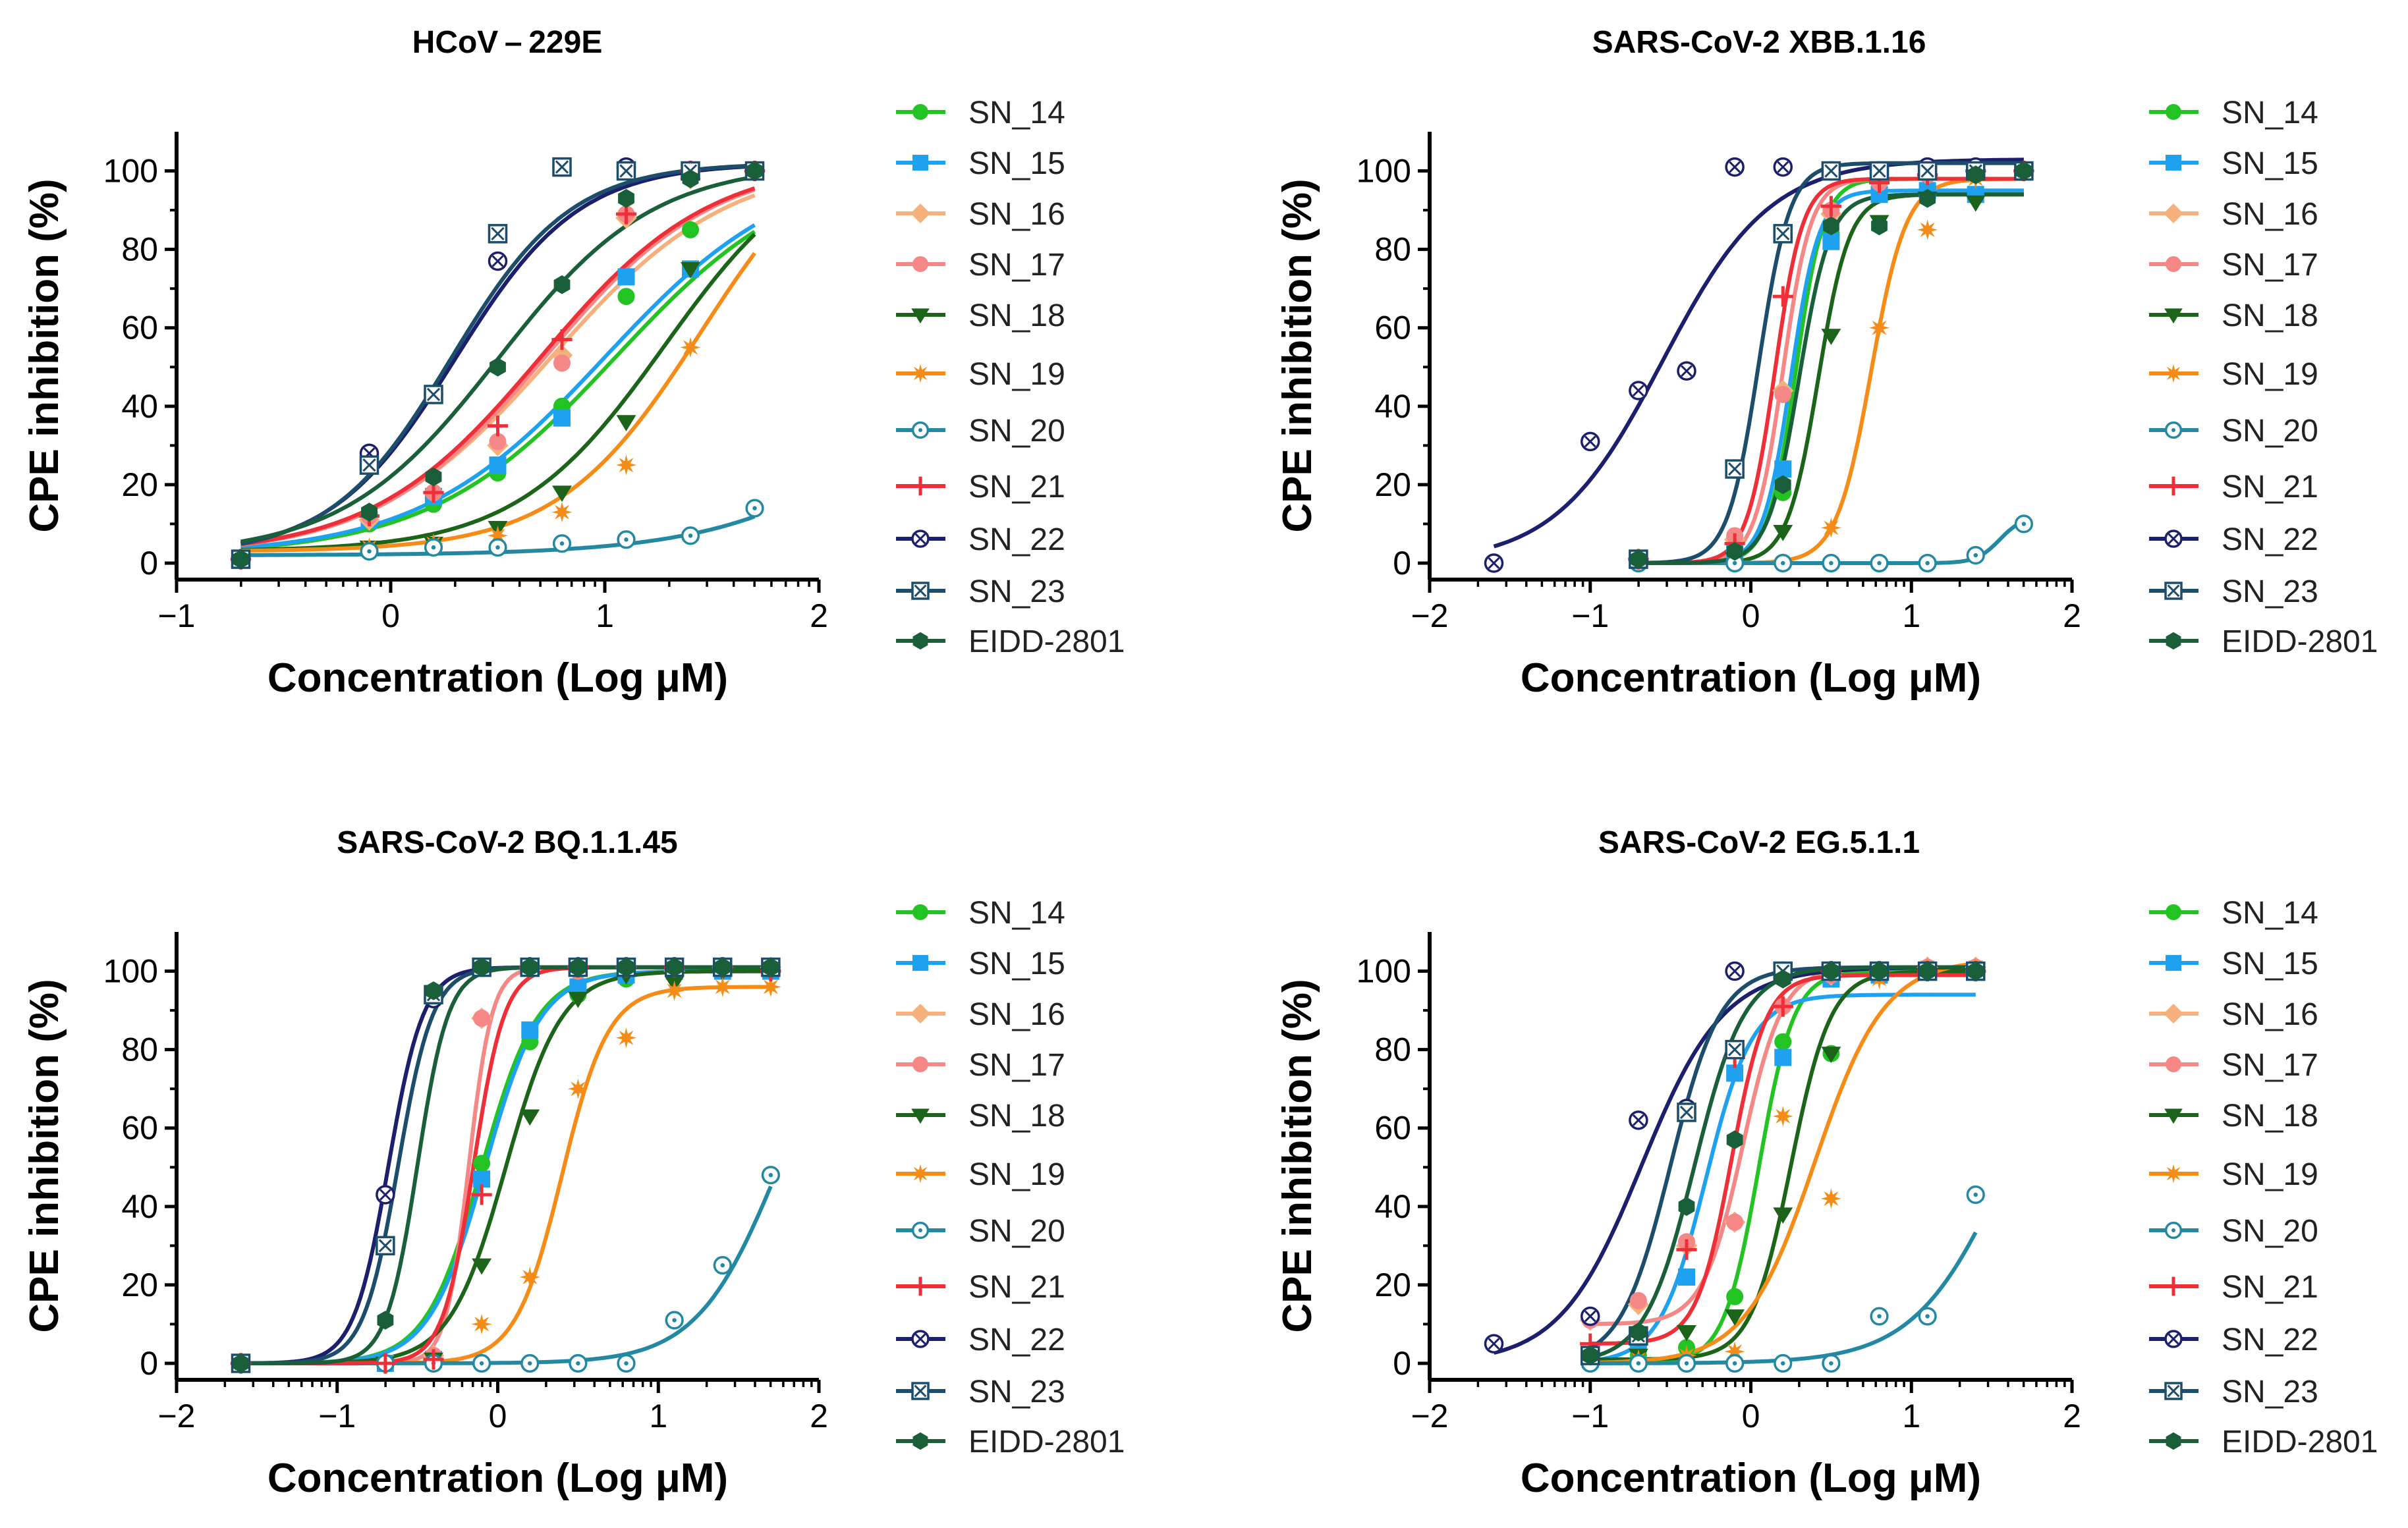 The image size is (2408, 1528). What do you see at coordinates (920, 539) in the screenshot?
I see `legend-marker-cross` at bounding box center [920, 539].